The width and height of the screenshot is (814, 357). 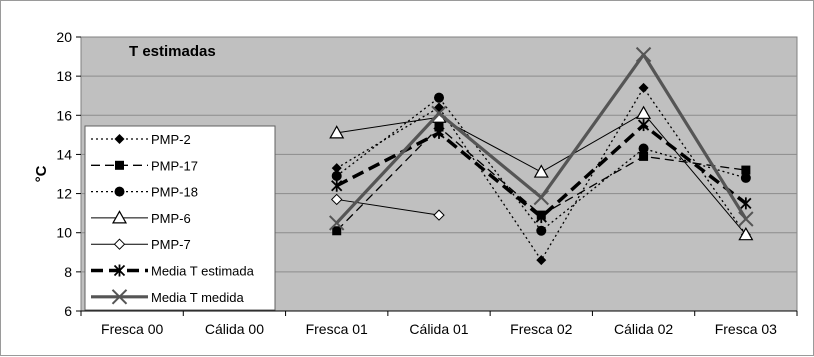 What do you see at coordinates (68, 272) in the screenshot?
I see `y-tick-label: 8` at bounding box center [68, 272].